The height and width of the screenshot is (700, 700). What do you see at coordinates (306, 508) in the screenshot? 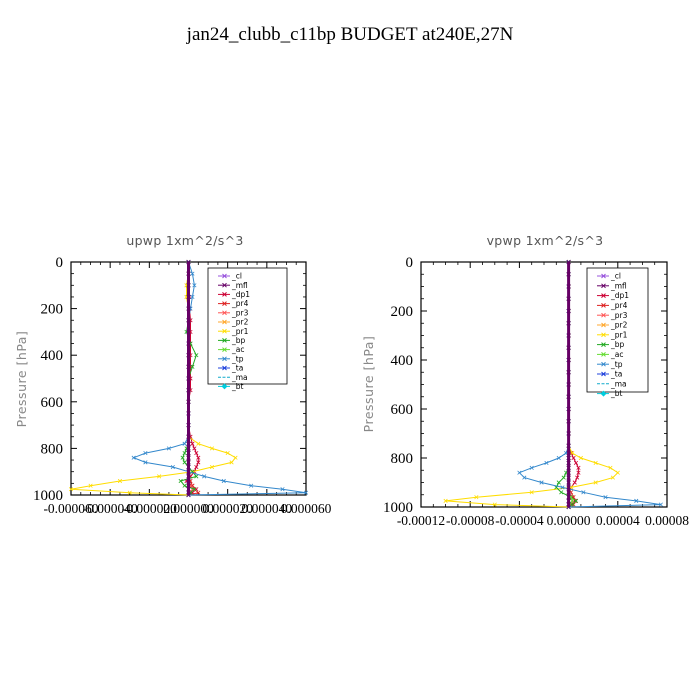
I see `x-tick-label: 0.000060` at bounding box center [306, 508].